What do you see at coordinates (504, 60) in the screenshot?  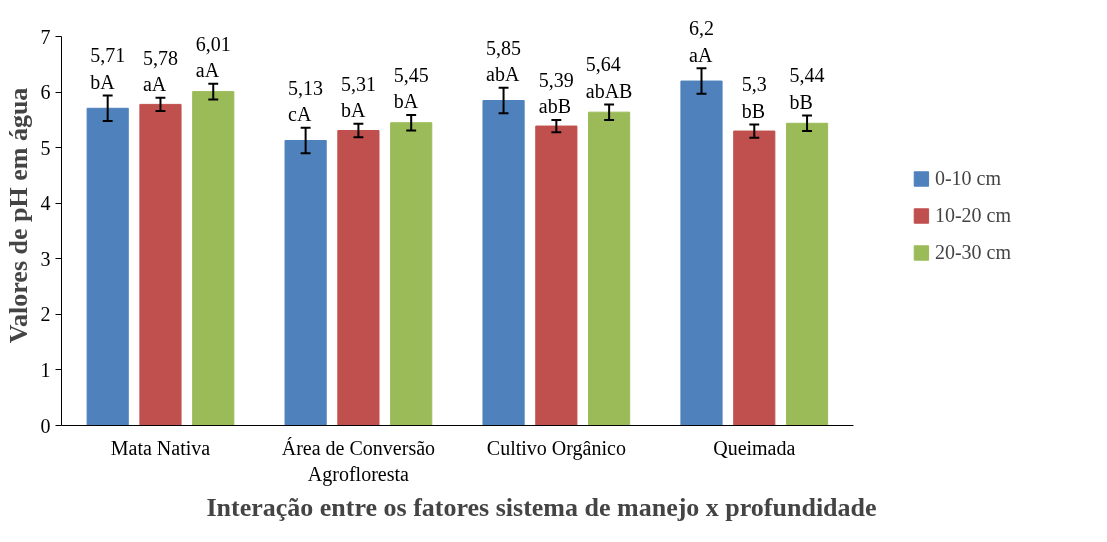 I see `data-label: 5,85 abA` at bounding box center [504, 60].